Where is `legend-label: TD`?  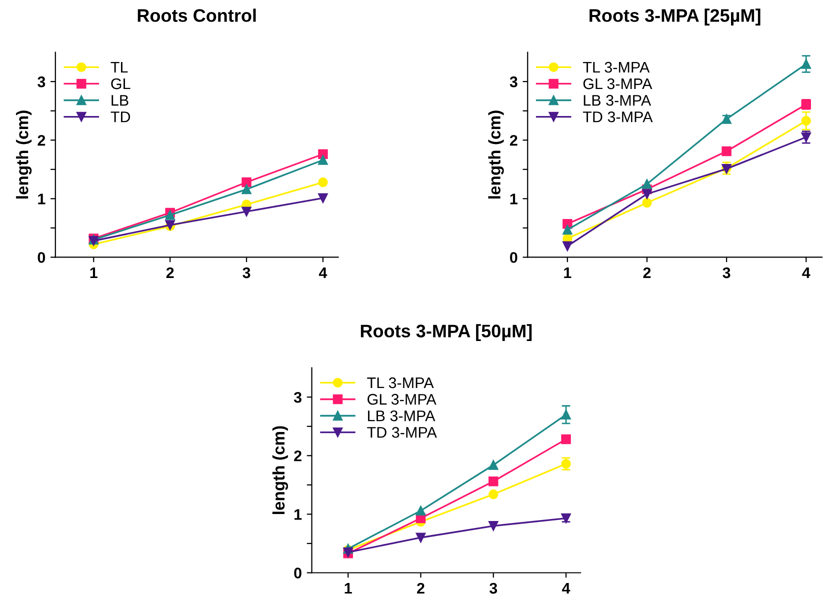 legend-label: TD is located at coordinates (120, 117).